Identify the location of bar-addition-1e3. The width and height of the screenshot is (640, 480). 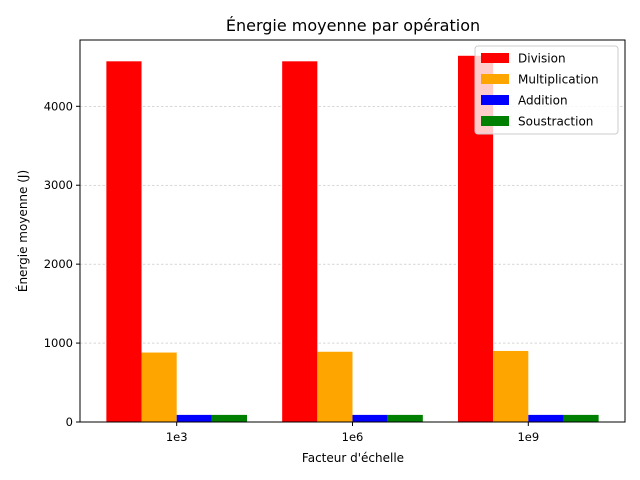
(194, 418).